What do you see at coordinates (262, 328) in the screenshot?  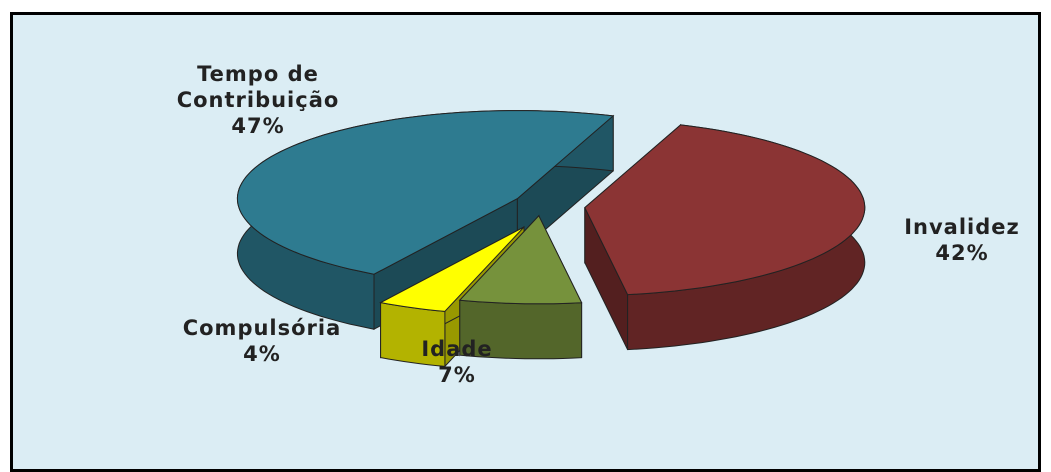 I see `slice-name: Compulsória` at bounding box center [262, 328].